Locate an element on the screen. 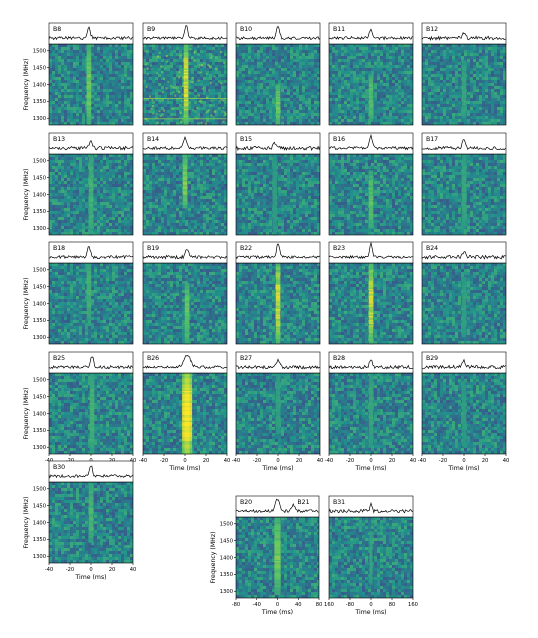 The width and height of the screenshot is (538, 638). burst-label: B25 is located at coordinates (59, 358).